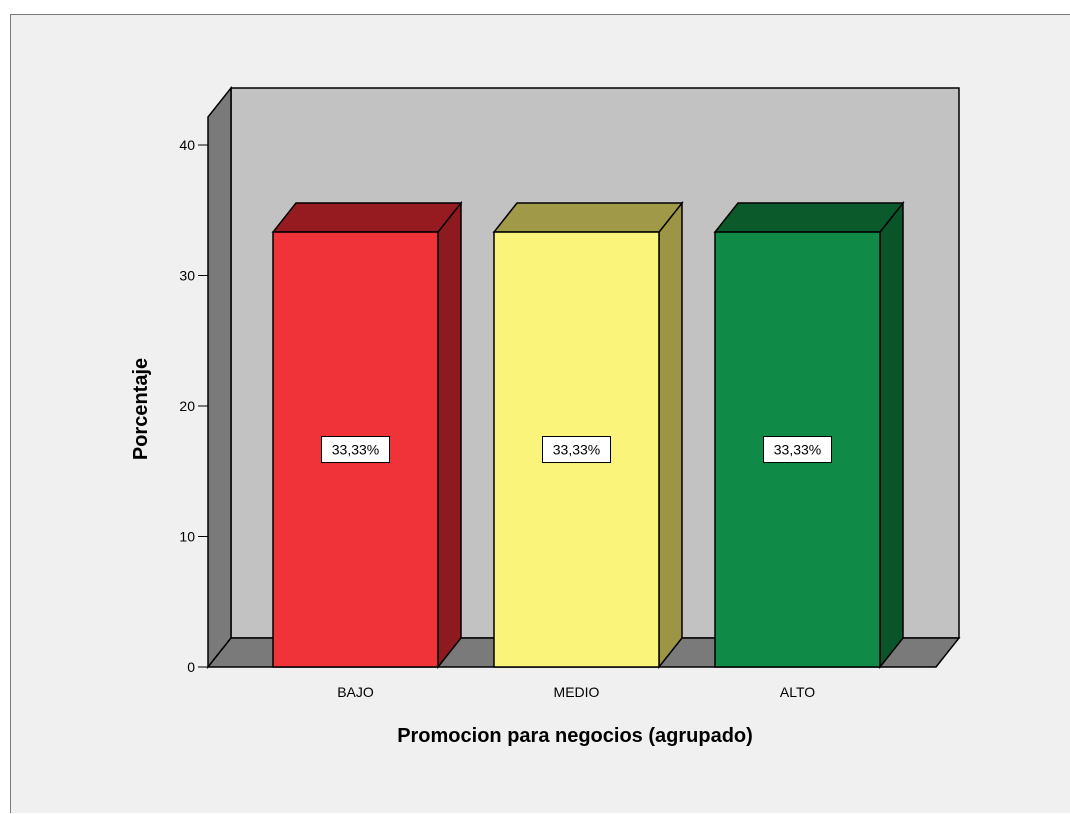  I want to click on y-axis: 0 10 20 30 40, so click(193, 406).